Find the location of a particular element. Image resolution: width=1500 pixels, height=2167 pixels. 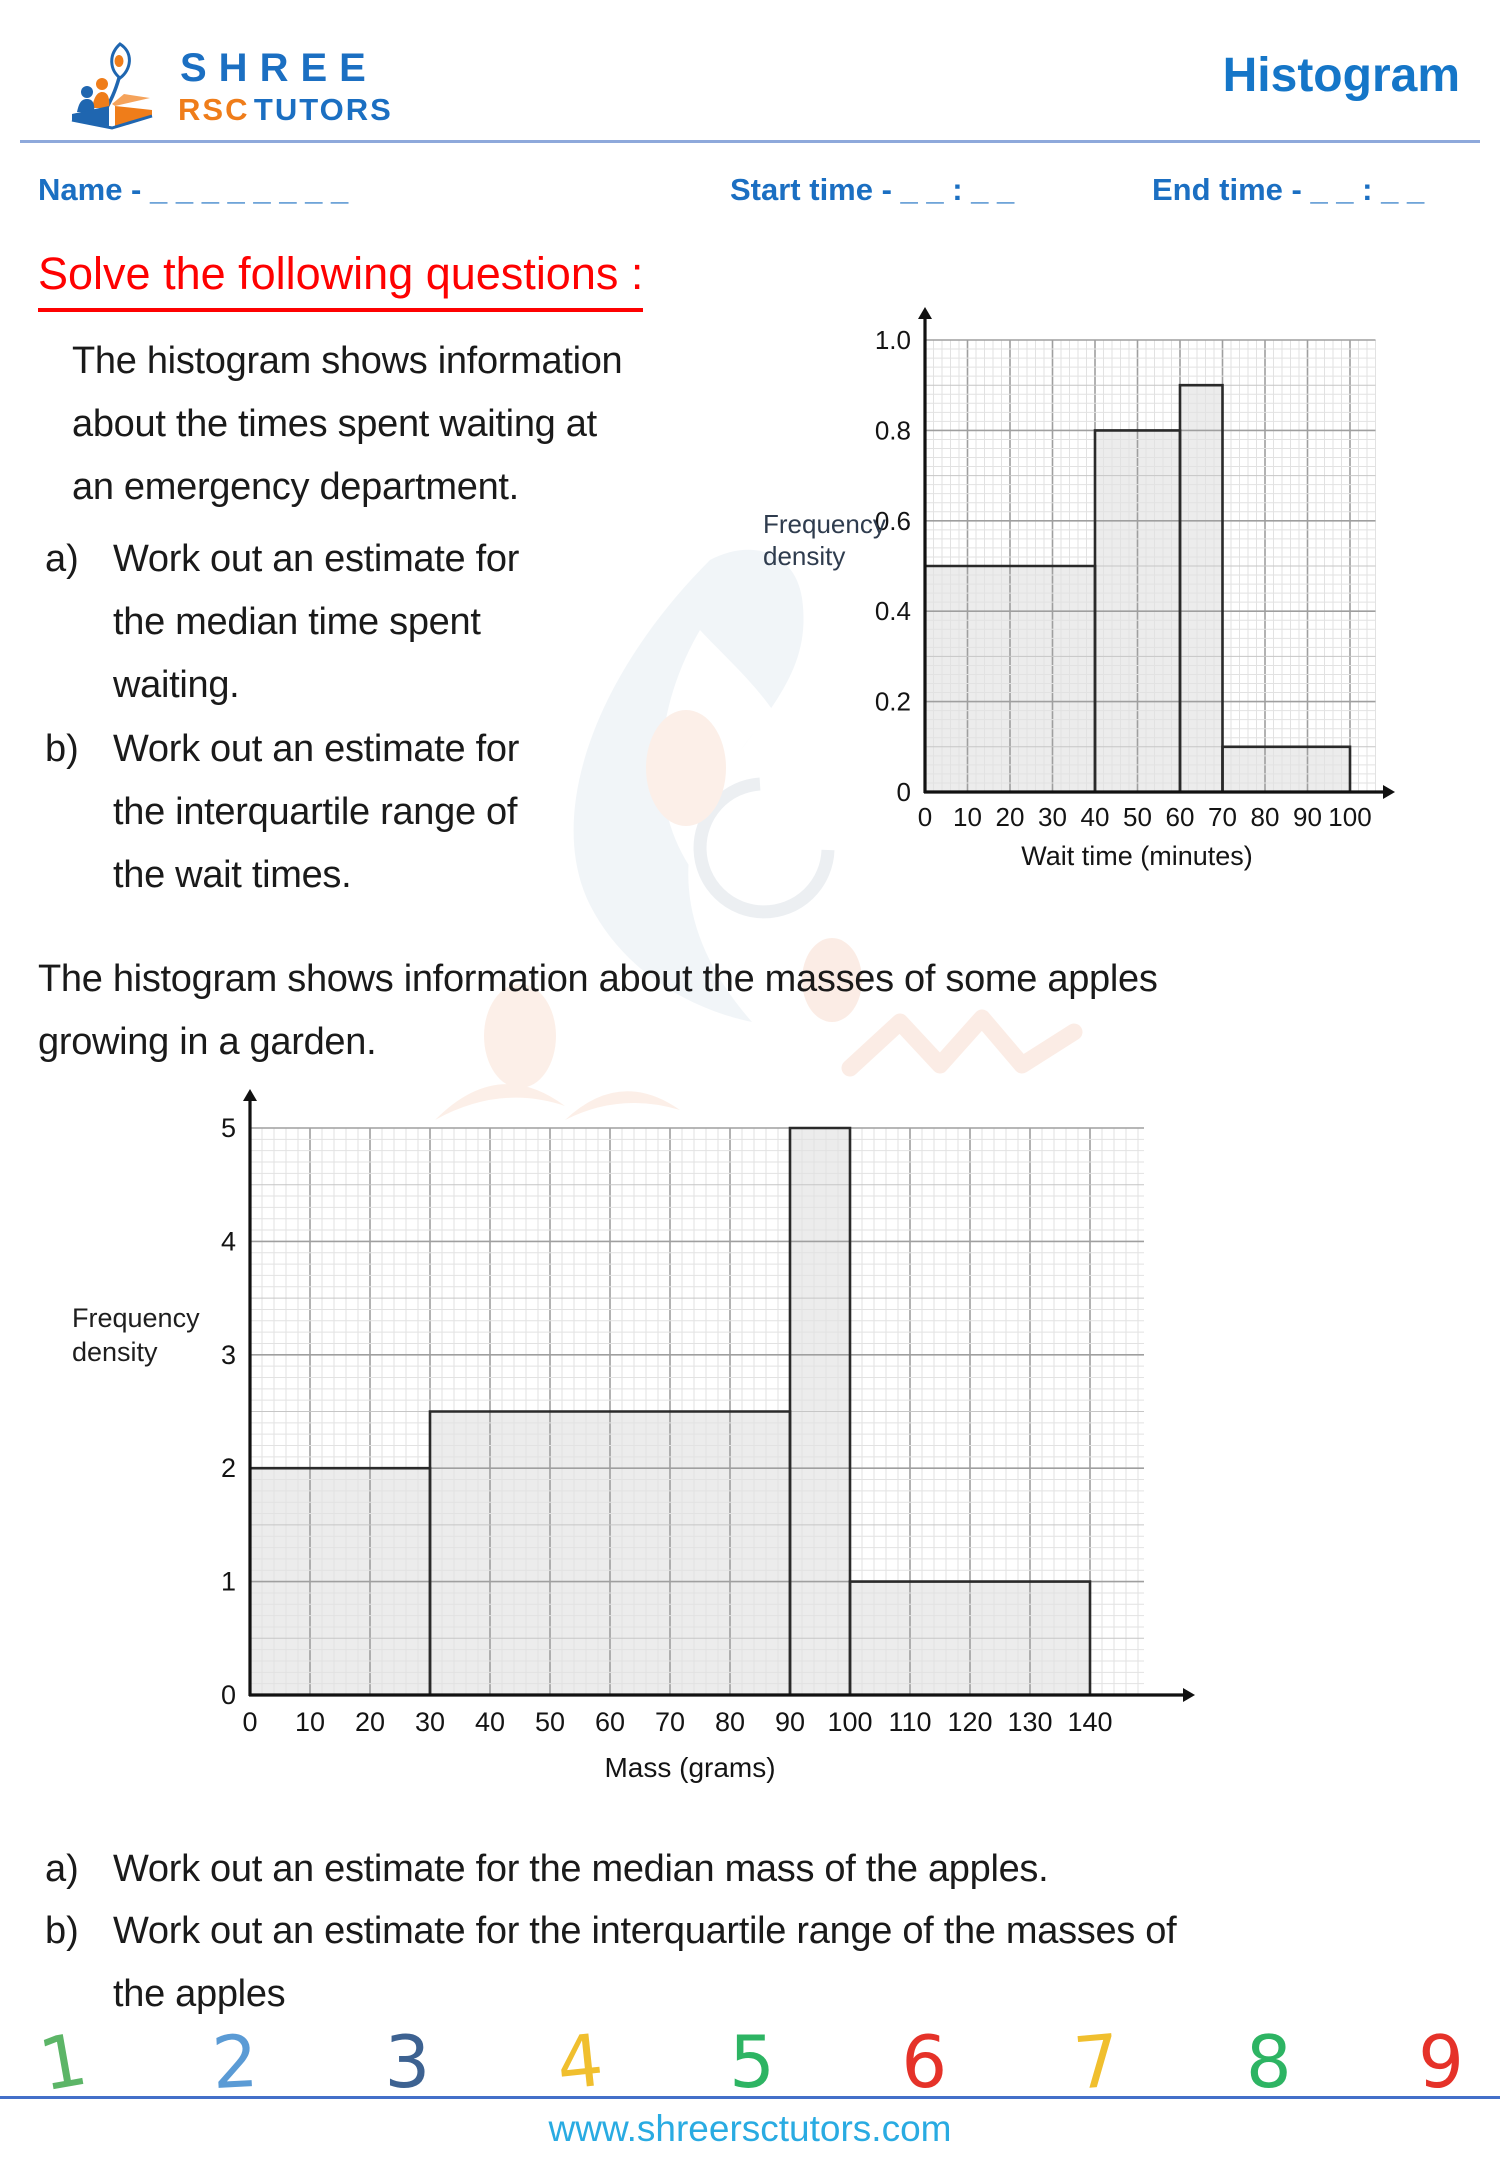

section-heading: Solve the following questions : is located at coordinates (341, 280).